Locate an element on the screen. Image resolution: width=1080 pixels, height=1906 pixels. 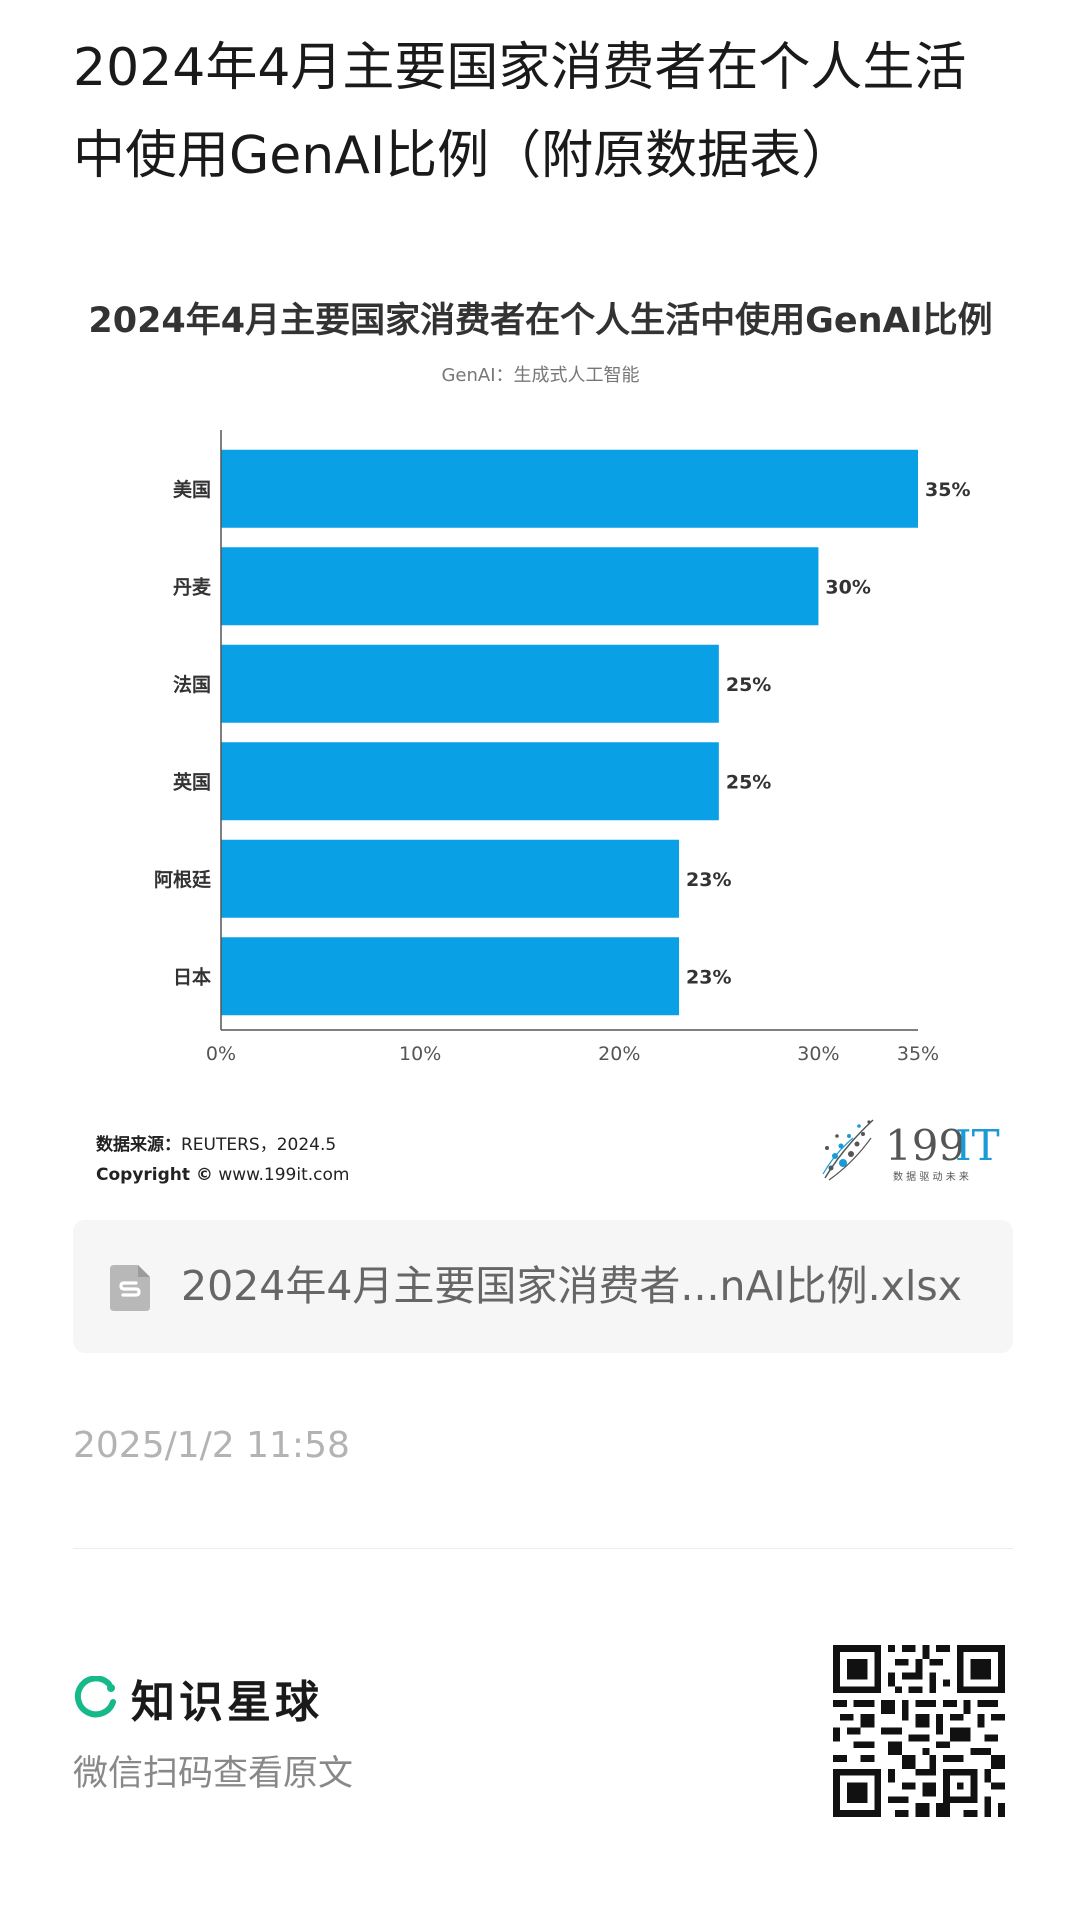
attachment-file: 2024年4月主要国家消费者...nAI比例.xlsx is located at coordinates (543, 1286).